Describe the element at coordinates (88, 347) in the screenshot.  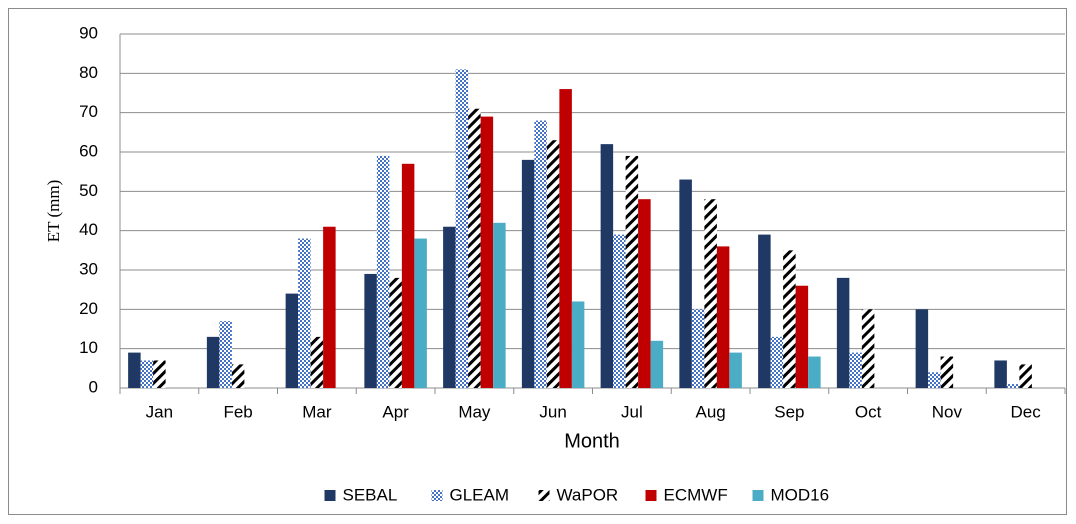
I see `y-tick-label: 10` at that location.